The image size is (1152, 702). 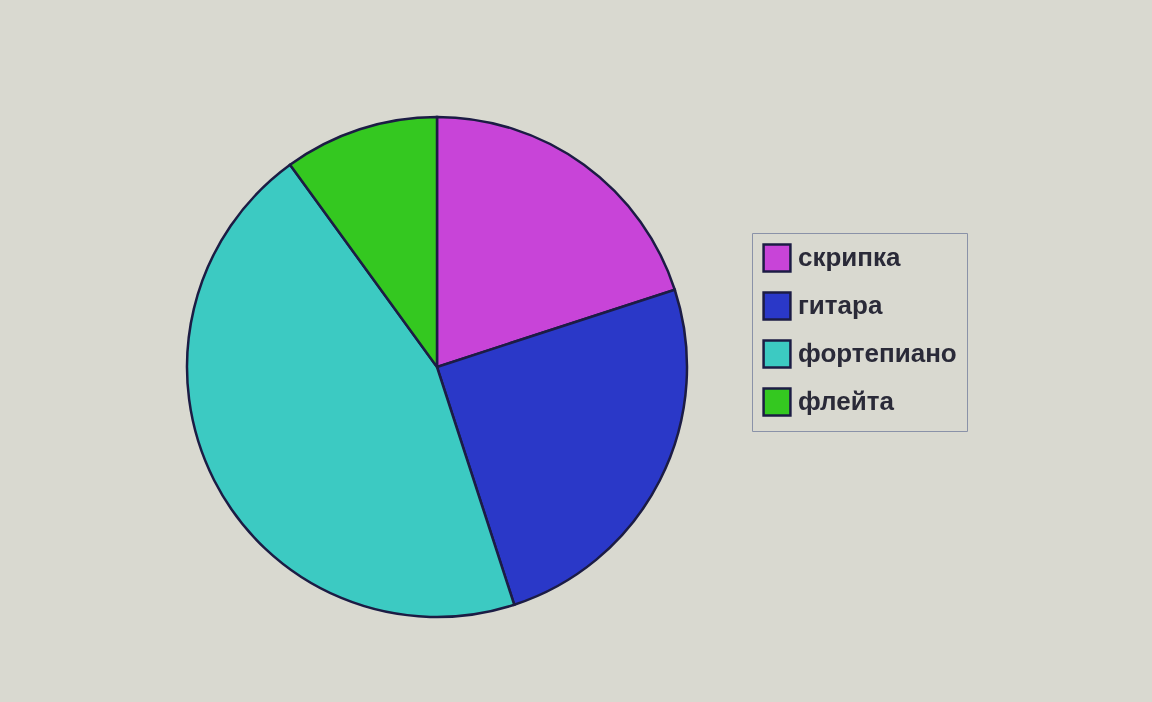 I want to click on legend-label: гитара, so click(x=840, y=305).